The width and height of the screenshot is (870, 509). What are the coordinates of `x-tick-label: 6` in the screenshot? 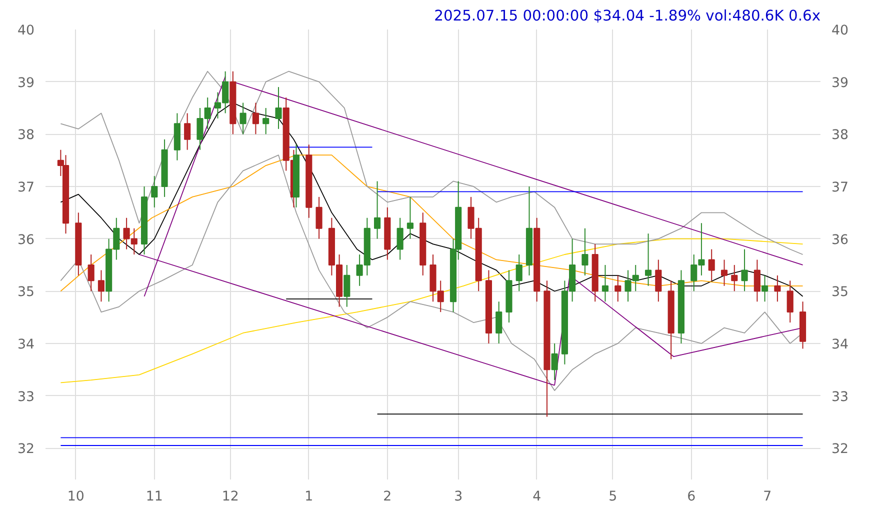 It's located at (691, 497).